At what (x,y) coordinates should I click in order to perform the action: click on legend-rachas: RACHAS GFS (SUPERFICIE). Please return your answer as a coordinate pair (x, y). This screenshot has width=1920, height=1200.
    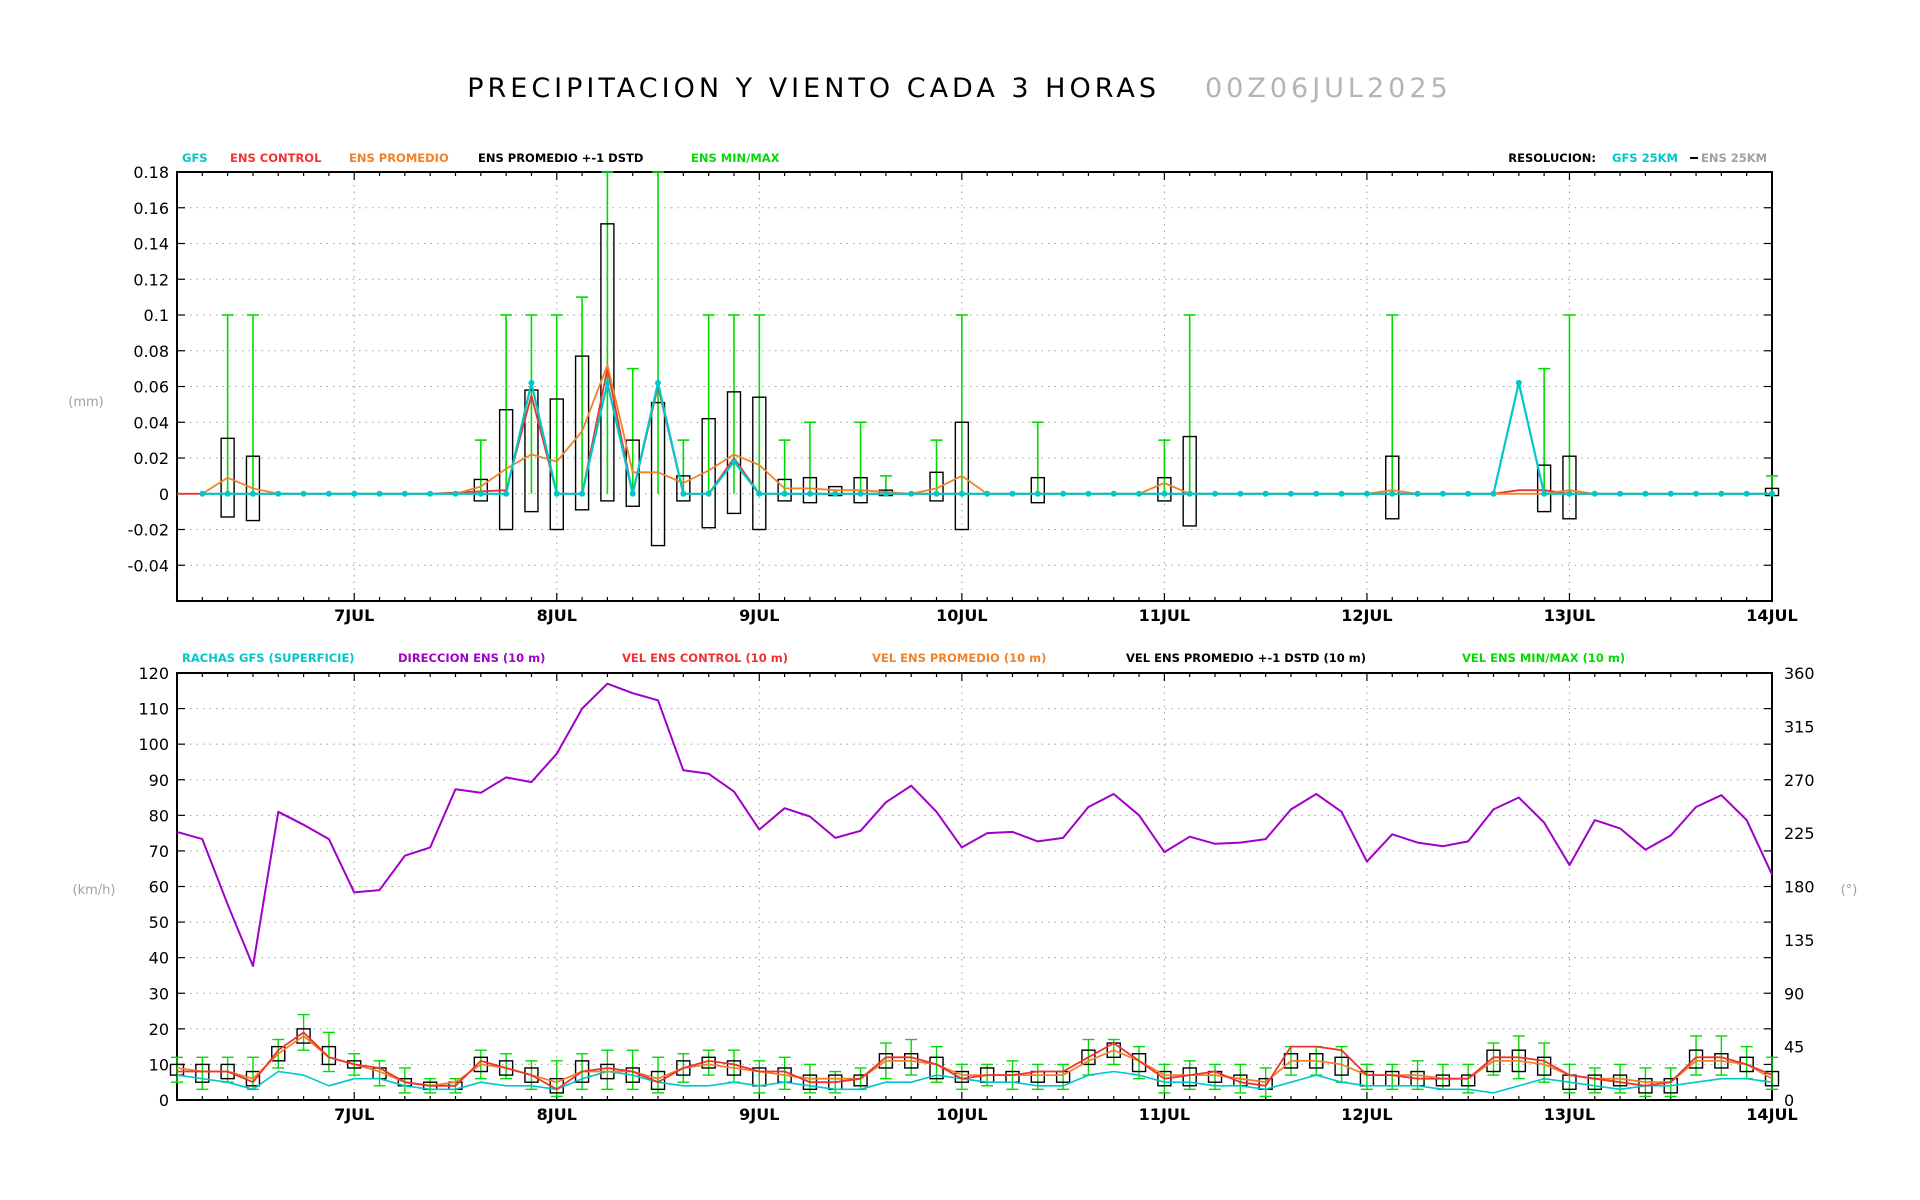
    Looking at the image, I should click on (268, 658).